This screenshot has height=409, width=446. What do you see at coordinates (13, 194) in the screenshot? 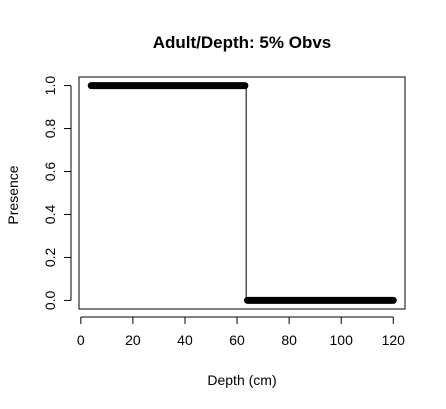
I see `y-axis-label: Presence` at bounding box center [13, 194].